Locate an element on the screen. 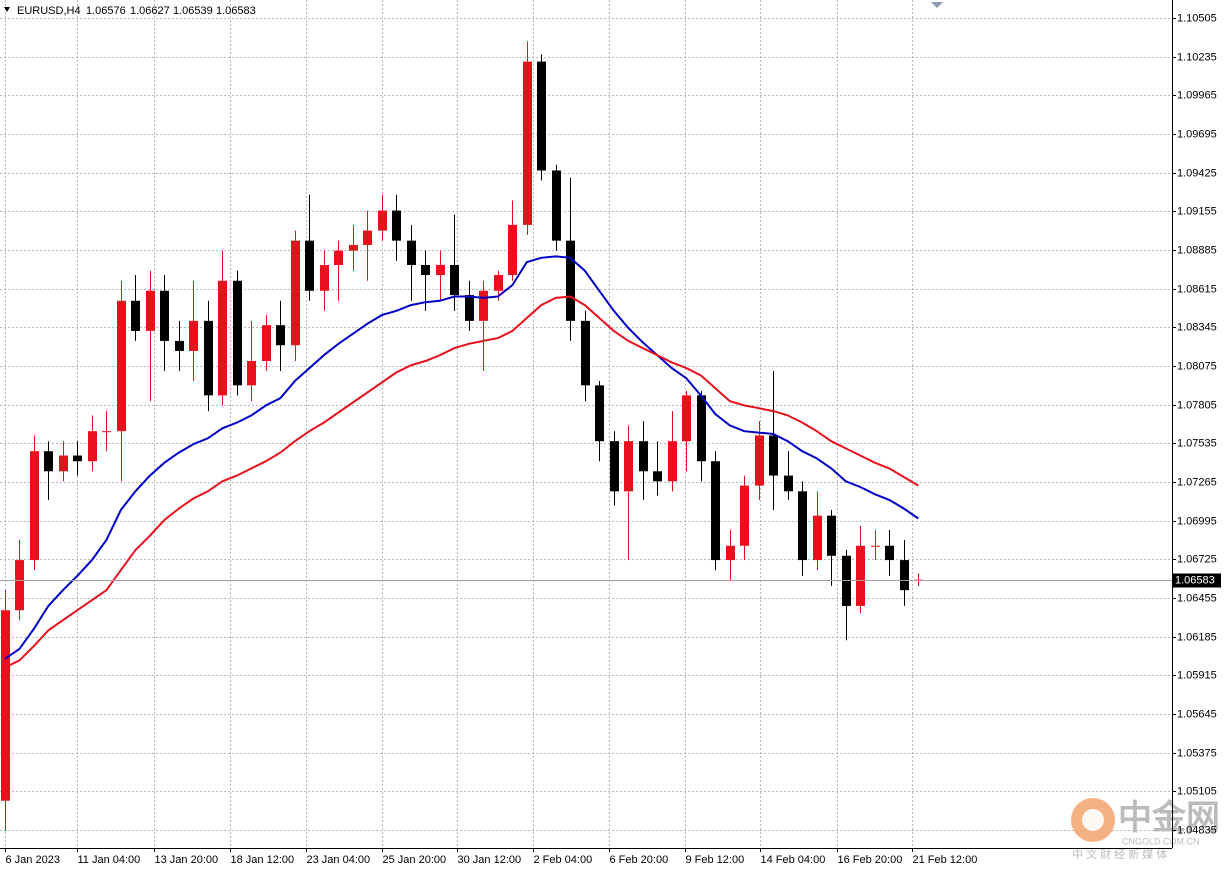 Image resolution: width=1227 pixels, height=872 pixels. header-close: 1.06583 is located at coordinates (236, 11).